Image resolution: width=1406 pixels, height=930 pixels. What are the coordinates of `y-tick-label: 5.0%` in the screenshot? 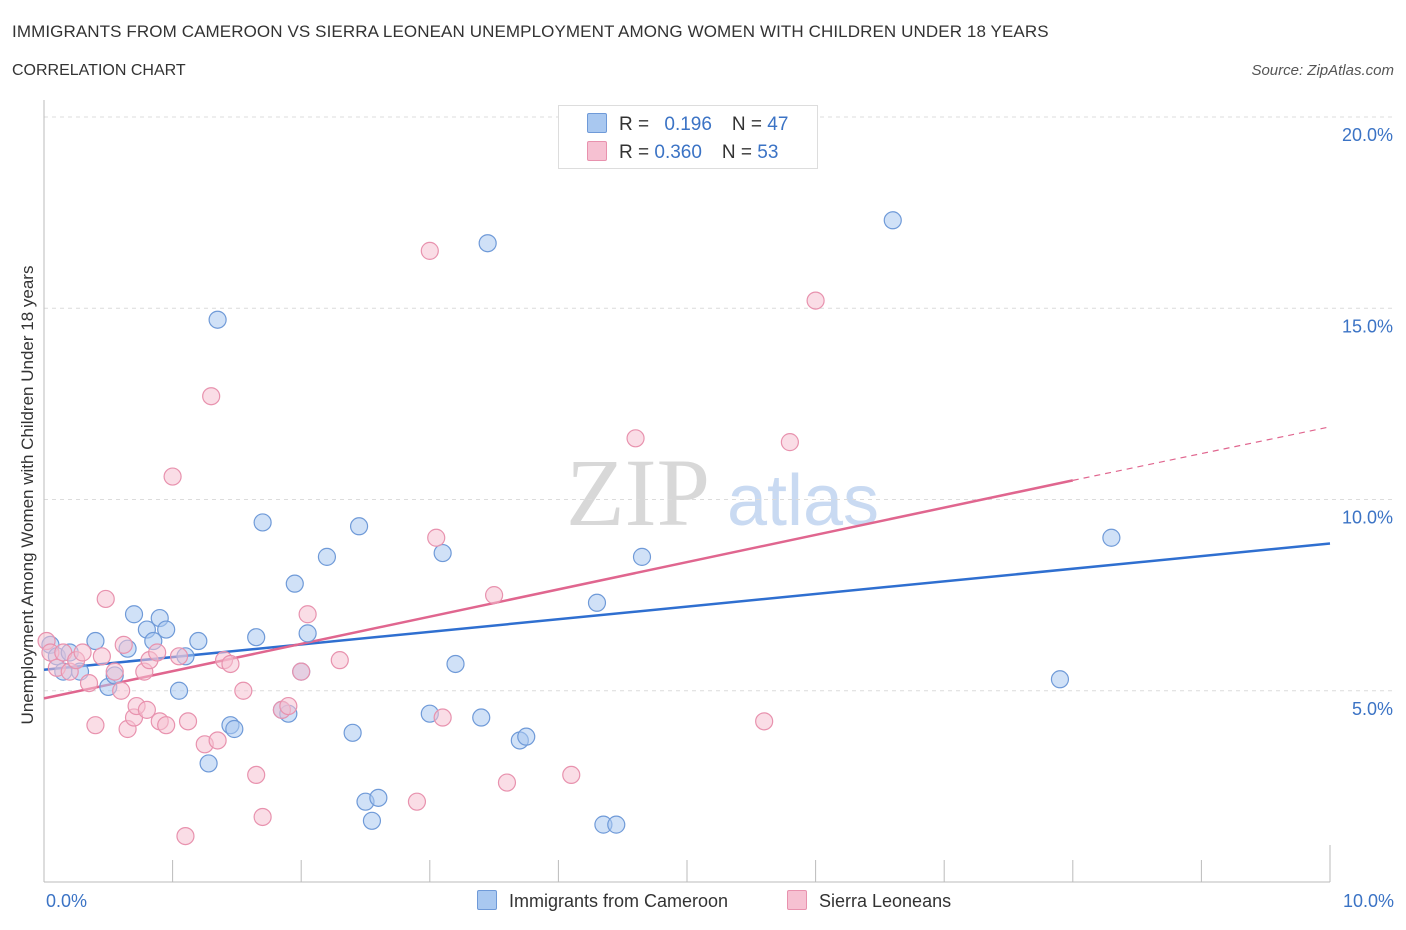 It's located at (1372, 709).